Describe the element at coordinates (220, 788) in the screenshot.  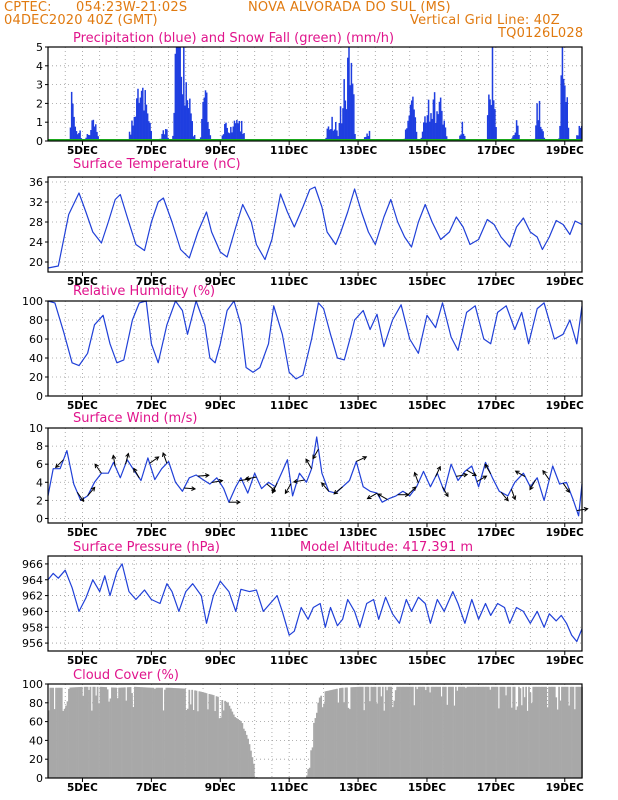
I see `x-tick-label: 9DEC` at that location.